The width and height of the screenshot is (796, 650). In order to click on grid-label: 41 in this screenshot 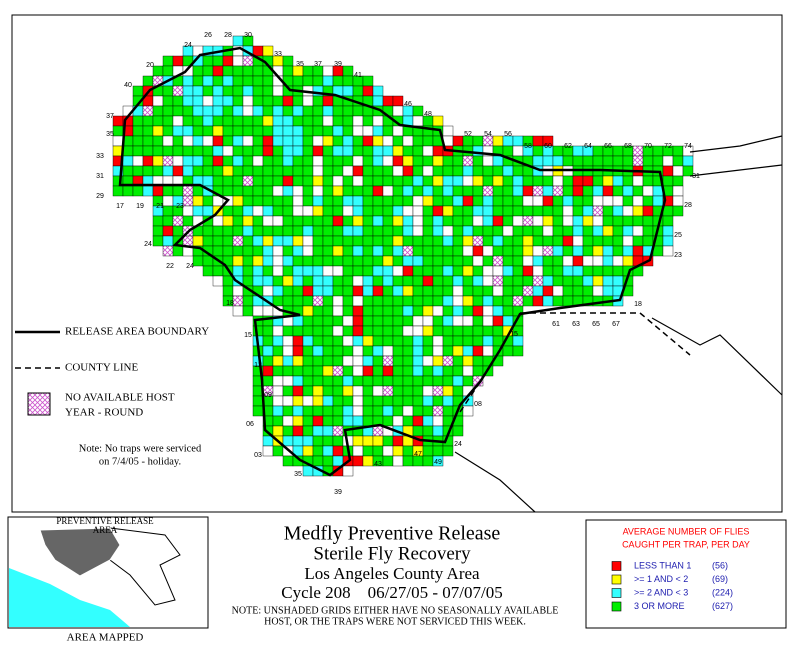, I will do `click(358, 75)`.